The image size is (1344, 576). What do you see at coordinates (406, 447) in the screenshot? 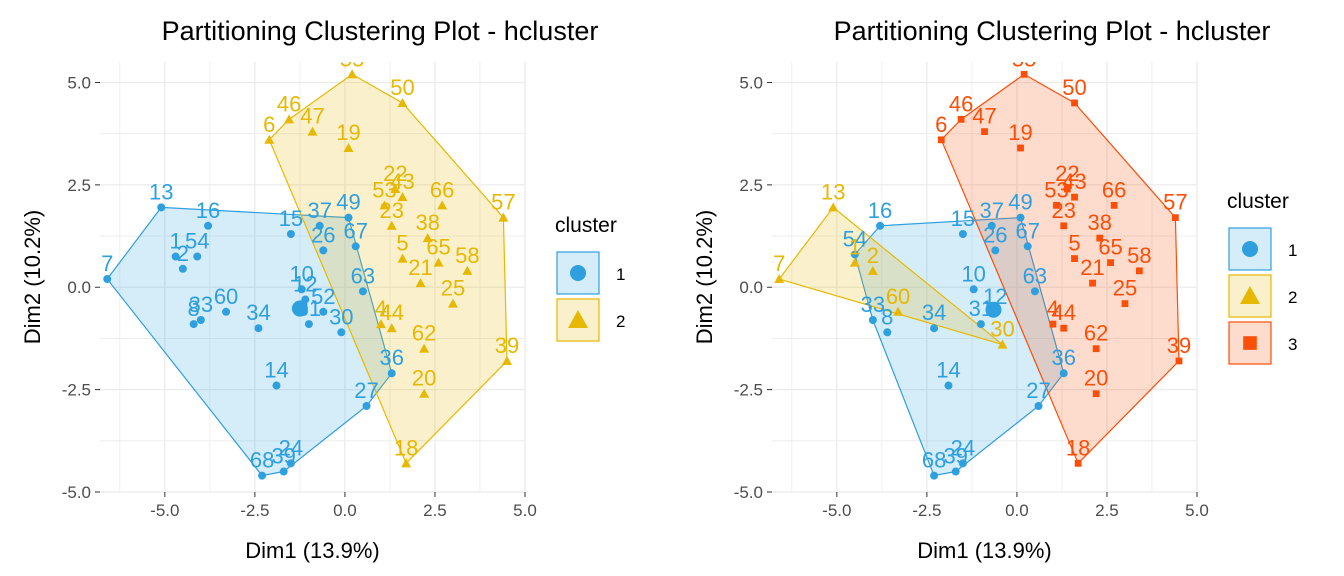
I see `point-label: 18` at bounding box center [406, 447].